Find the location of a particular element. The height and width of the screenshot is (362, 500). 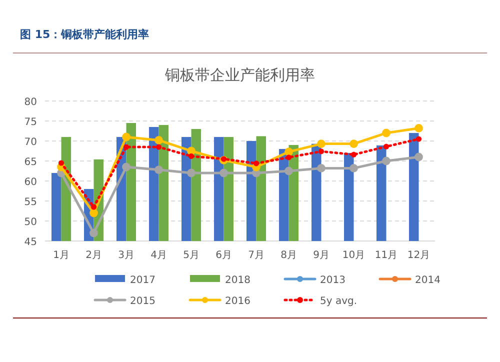

legend-label: 2014 is located at coordinates (427, 280).